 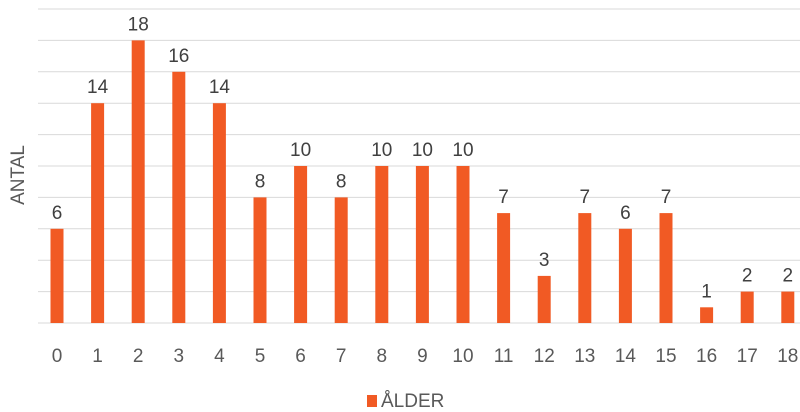 What do you see at coordinates (462, 356) in the screenshot?
I see `x-tick-label: 10` at bounding box center [462, 356].